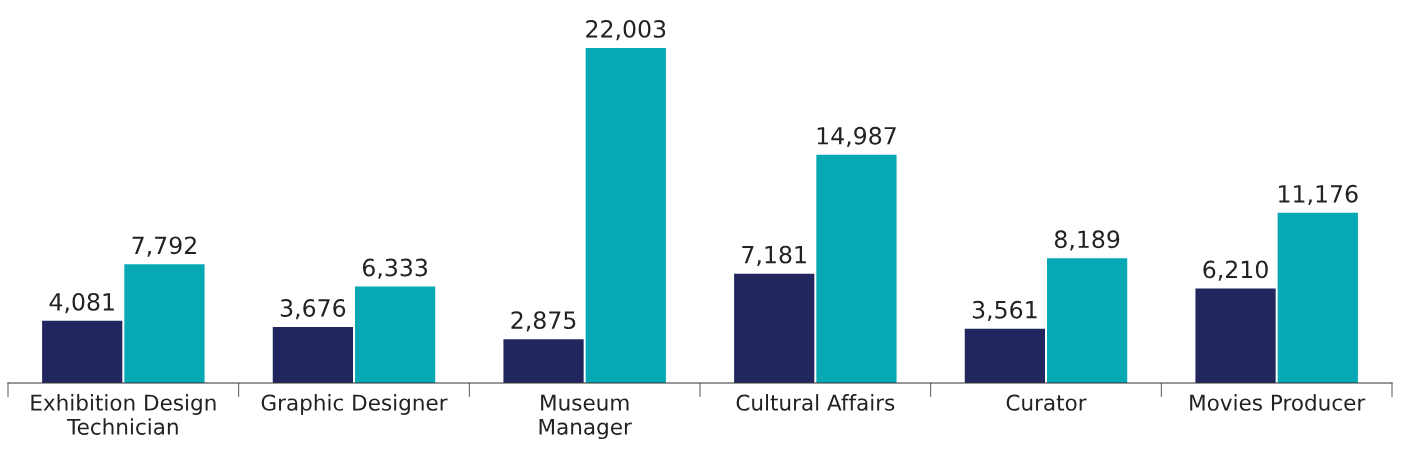 The image size is (1401, 472). Describe the element at coordinates (313, 309) in the screenshot. I see `data-label: 3,676` at that location.